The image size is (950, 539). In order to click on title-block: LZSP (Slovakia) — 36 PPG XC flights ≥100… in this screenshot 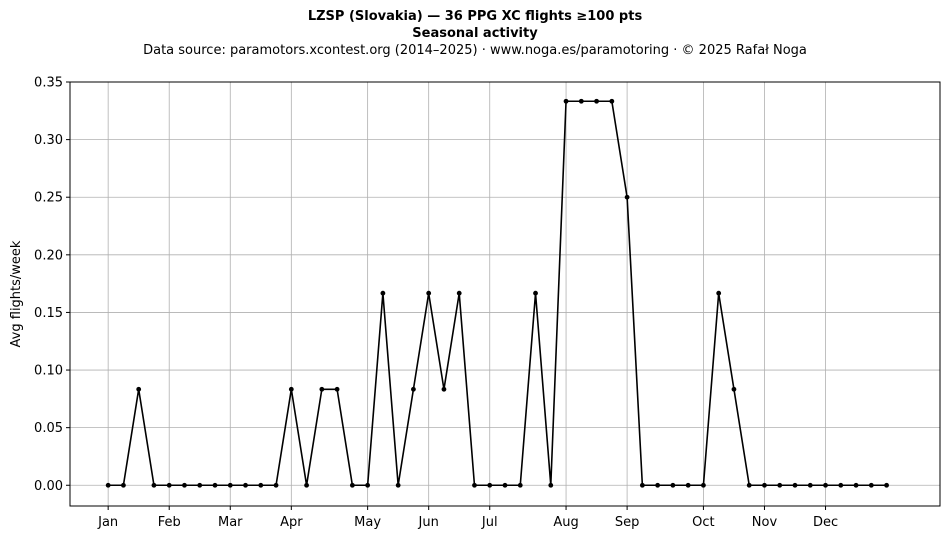, I will do `click(475, 33)`.